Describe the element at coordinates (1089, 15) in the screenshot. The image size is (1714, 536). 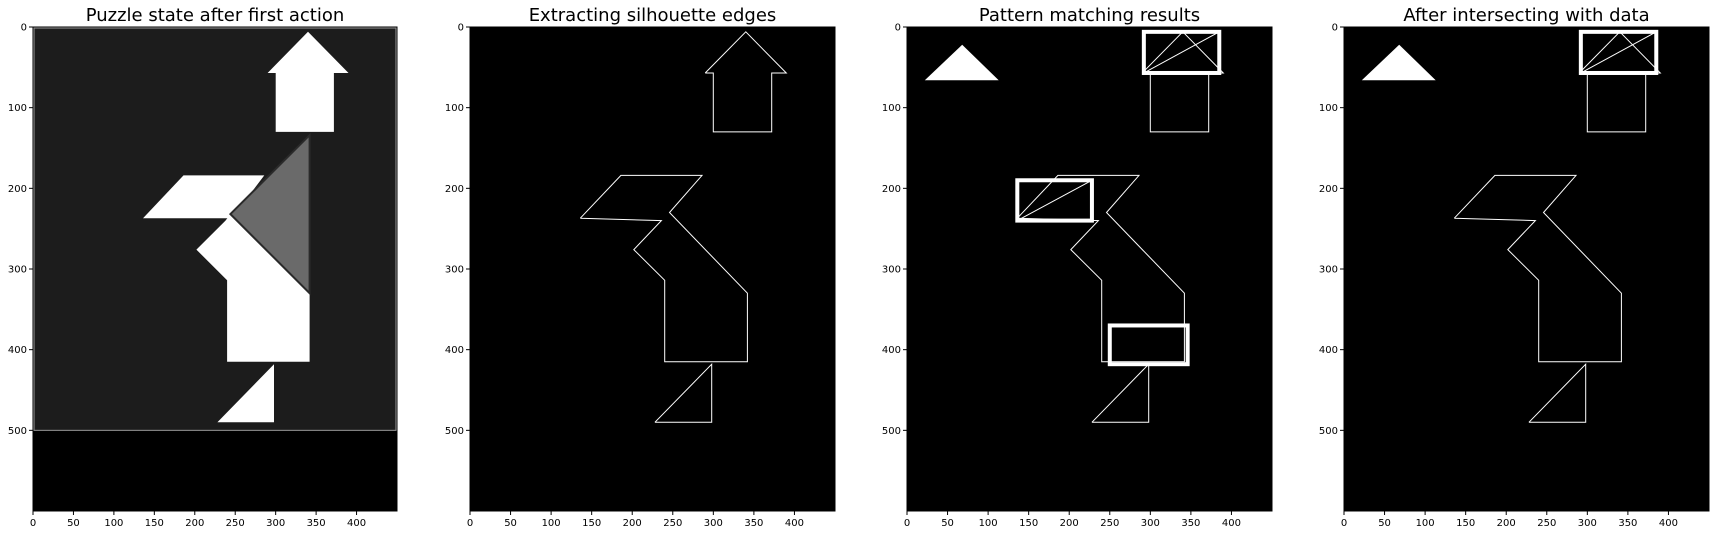
I see `panel-title: Pattern matching results` at that location.